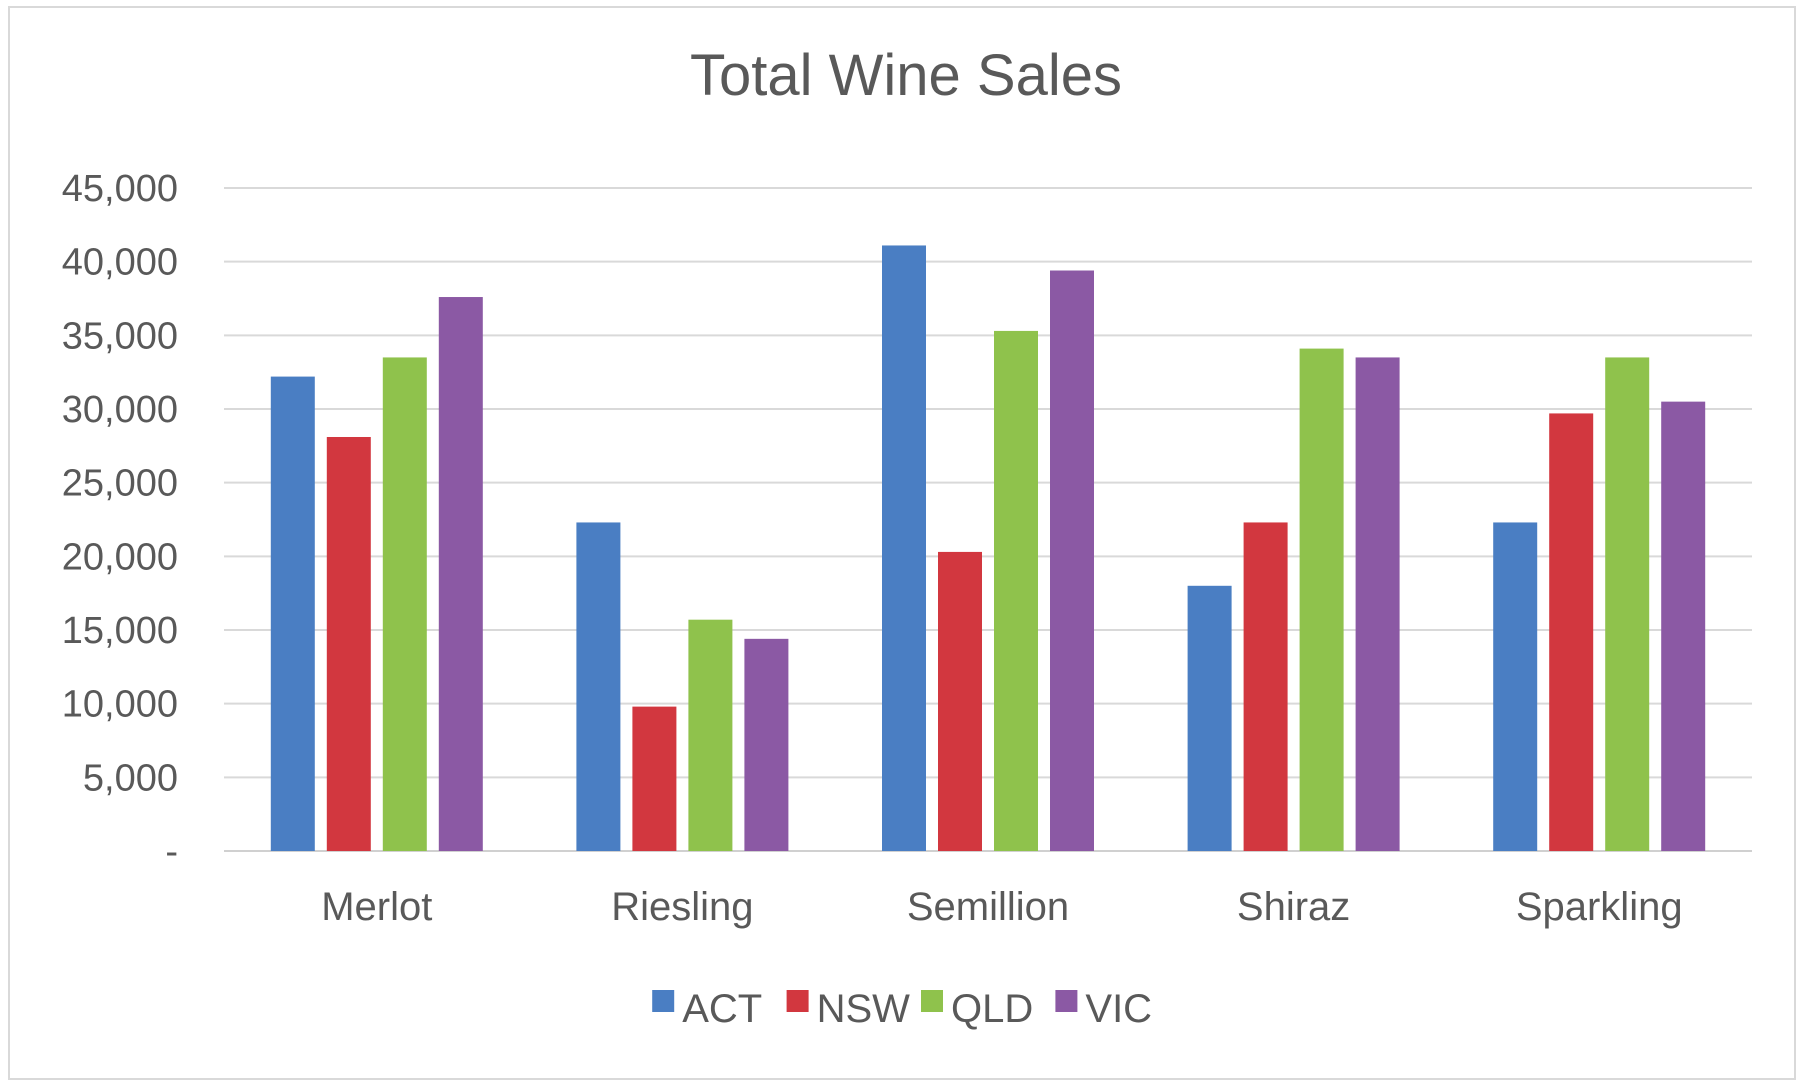  Describe the element at coordinates (120, 410) in the screenshot. I see `y-tick-label: 30,000` at that location.